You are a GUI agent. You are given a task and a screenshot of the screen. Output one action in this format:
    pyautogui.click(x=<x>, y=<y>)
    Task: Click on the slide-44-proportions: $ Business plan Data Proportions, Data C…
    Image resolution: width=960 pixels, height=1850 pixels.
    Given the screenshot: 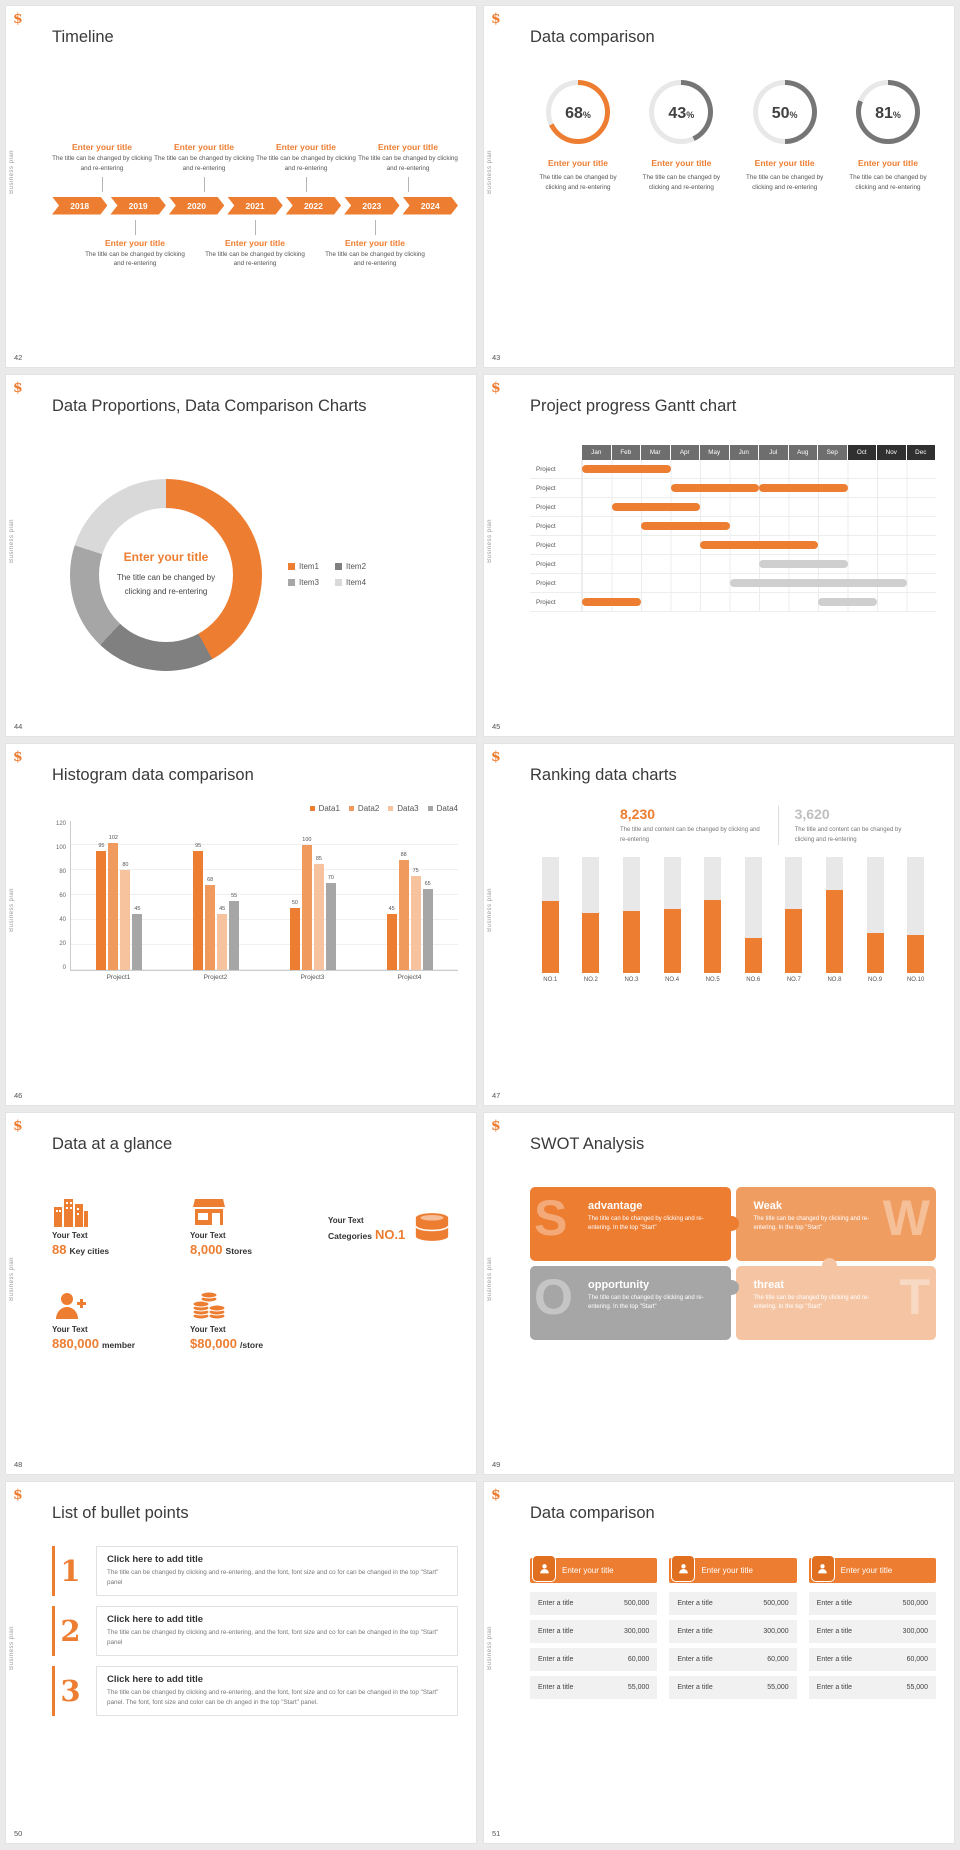 What is the action you would take?
    pyautogui.click(x=241, y=555)
    